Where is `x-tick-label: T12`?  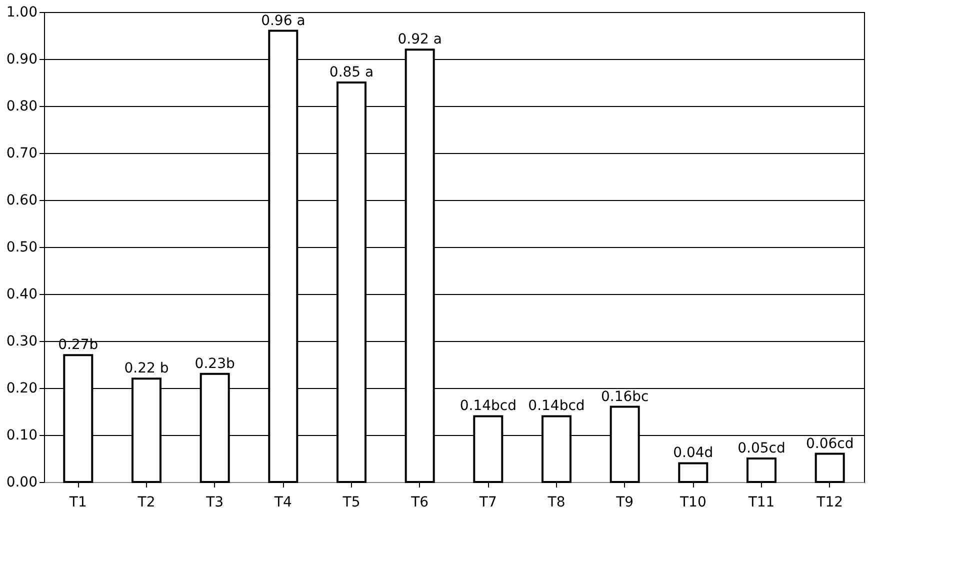
x-tick-label: T12 is located at coordinates (830, 502).